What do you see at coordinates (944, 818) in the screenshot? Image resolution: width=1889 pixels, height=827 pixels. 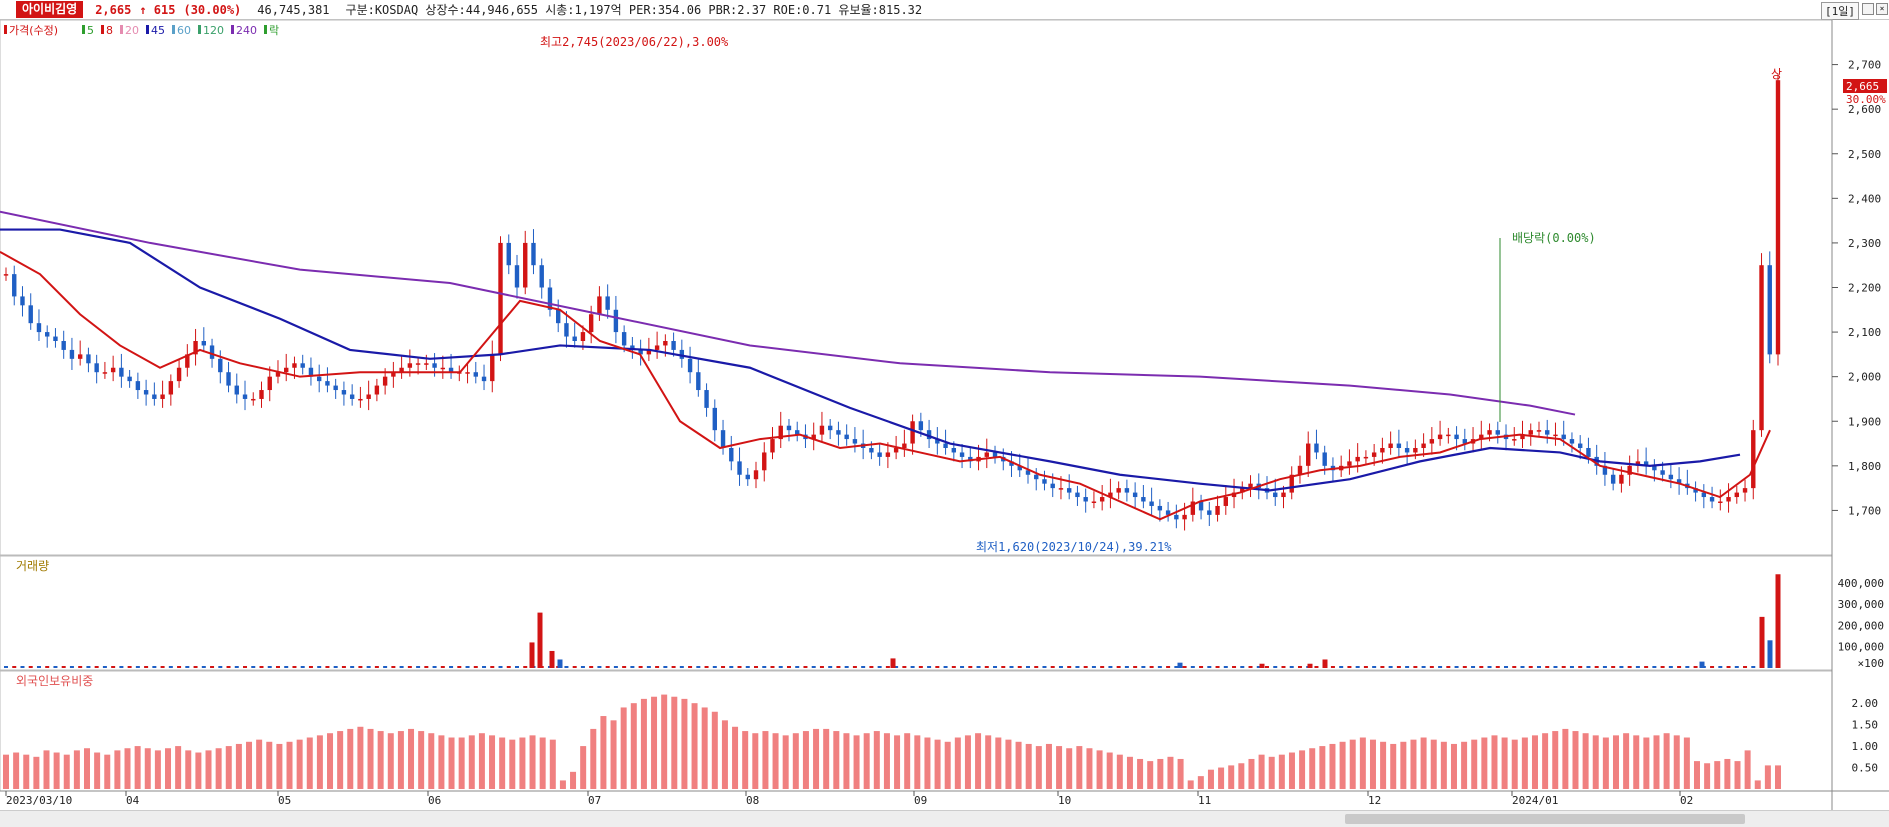 I see `horizontal-scrollbar` at bounding box center [944, 818].